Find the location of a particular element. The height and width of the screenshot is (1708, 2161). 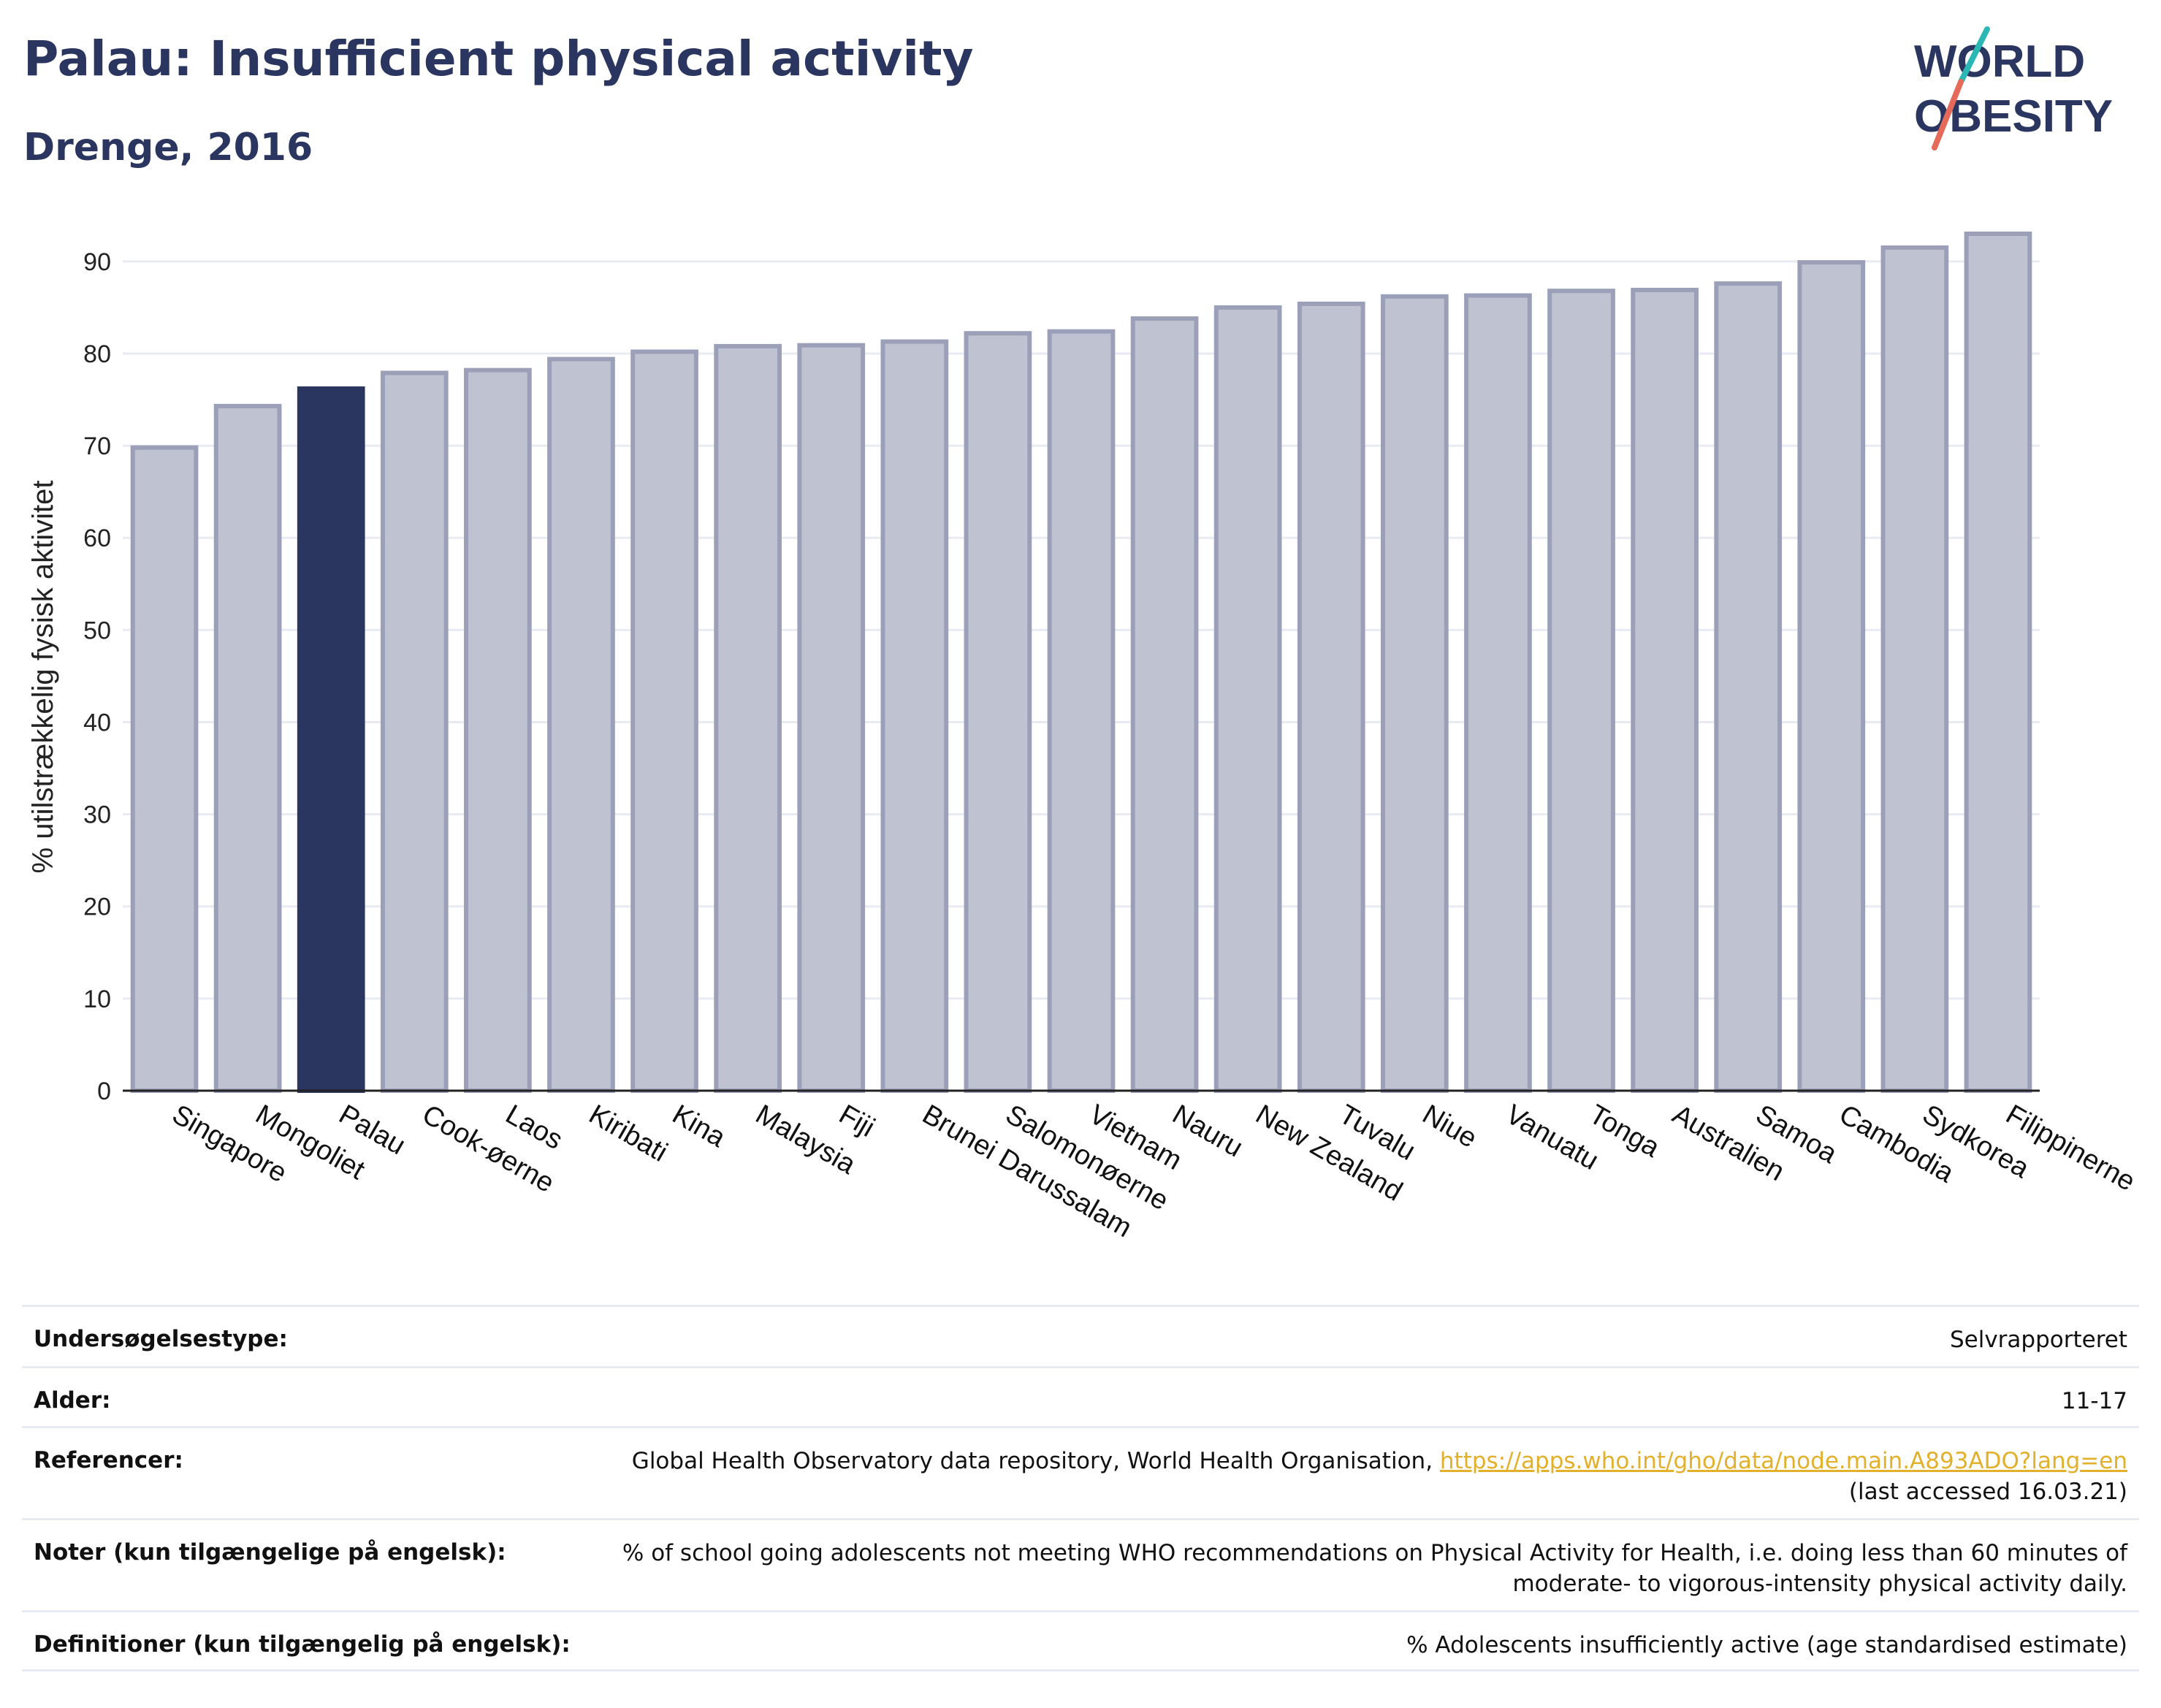

y-tick-label: 10 is located at coordinates (97, 999).